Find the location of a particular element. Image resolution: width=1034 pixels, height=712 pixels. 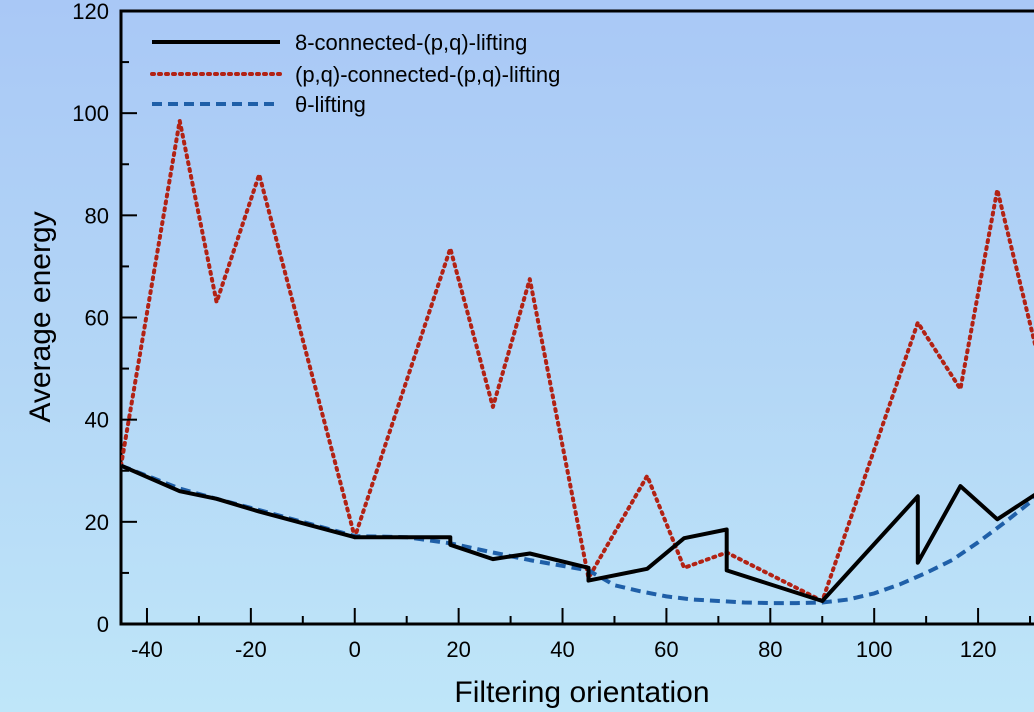

x-tick-label: 120 is located at coordinates (978, 649).